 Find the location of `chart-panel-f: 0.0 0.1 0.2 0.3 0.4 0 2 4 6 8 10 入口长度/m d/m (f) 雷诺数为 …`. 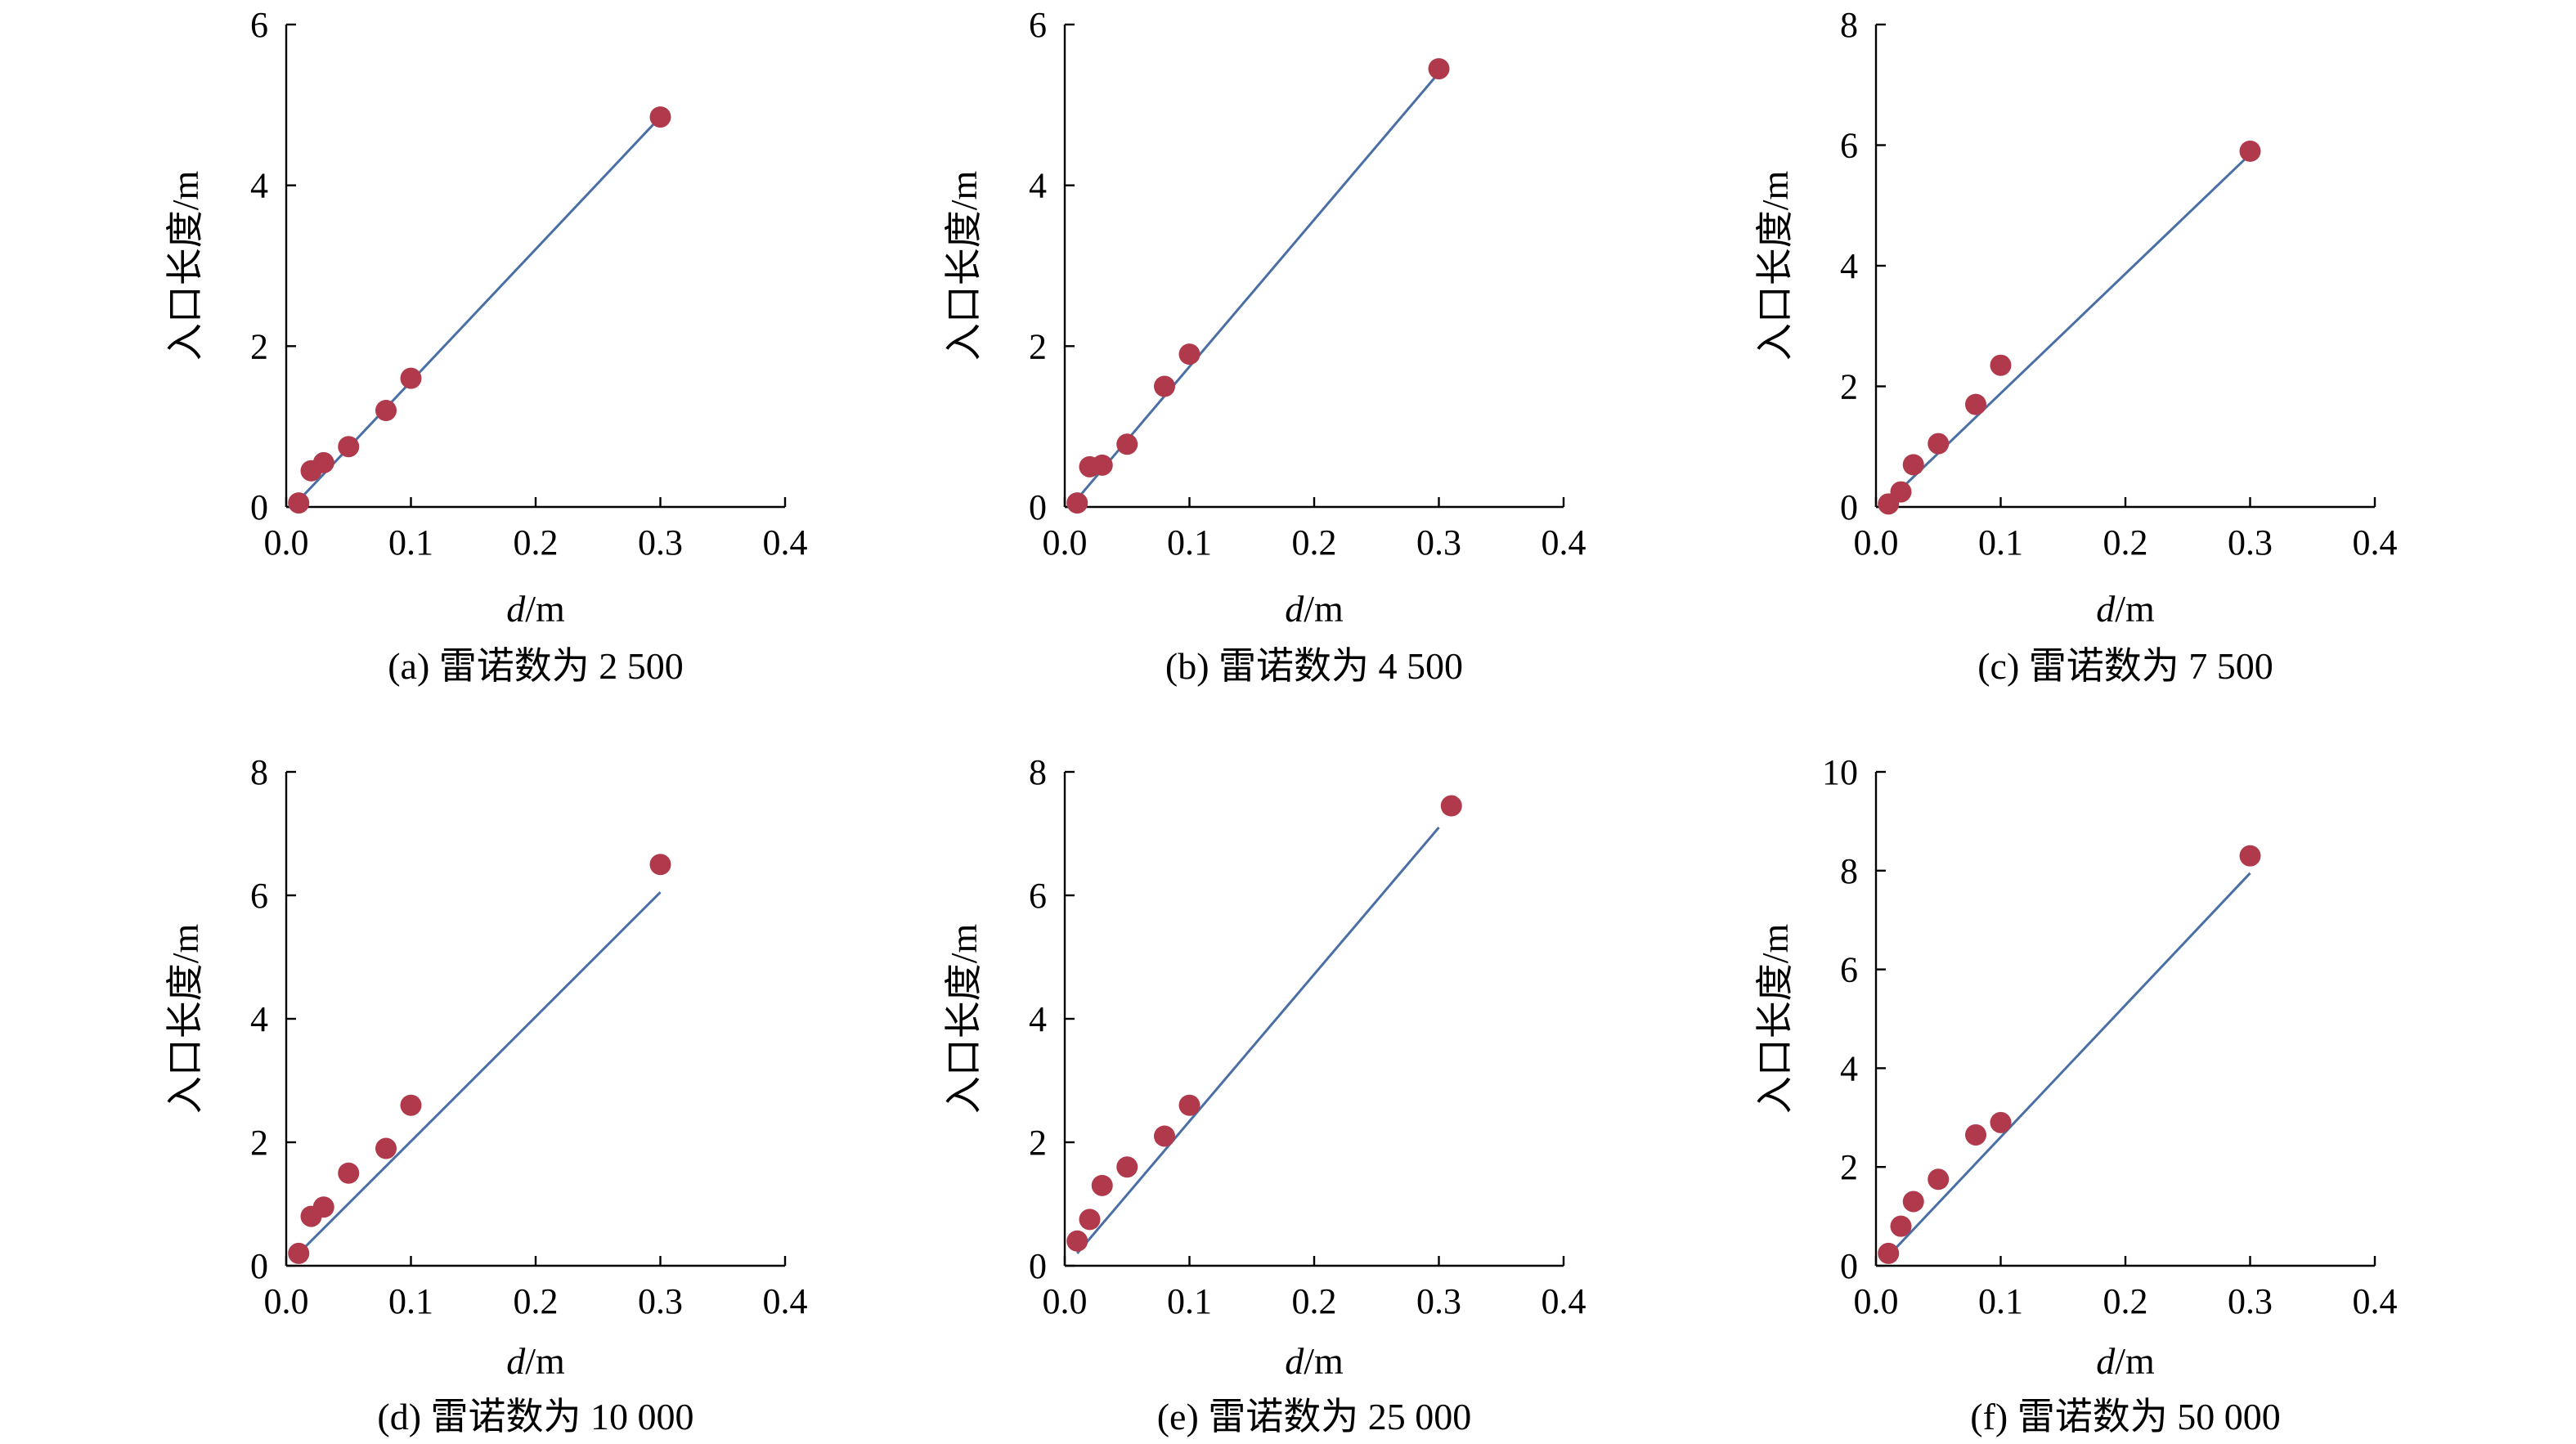

chart-panel-f: 0.0 0.1 0.2 0.3 0.4 0 2 4 6 8 10 入口长度/m d/m (f) 雷诺数为 … is located at coordinates (2076, 1094).